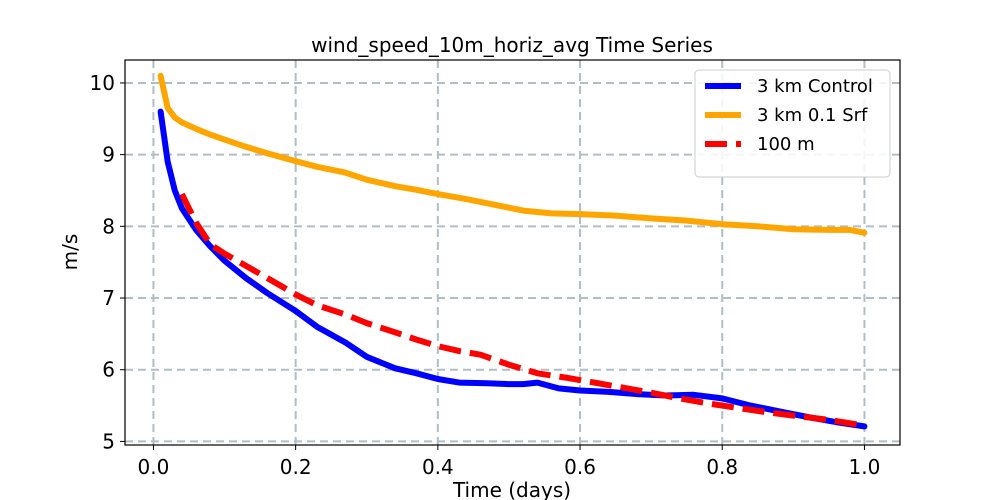 The image size is (1000, 500). What do you see at coordinates (786, 144) in the screenshot?
I see `legend-label: 100 m` at bounding box center [786, 144].